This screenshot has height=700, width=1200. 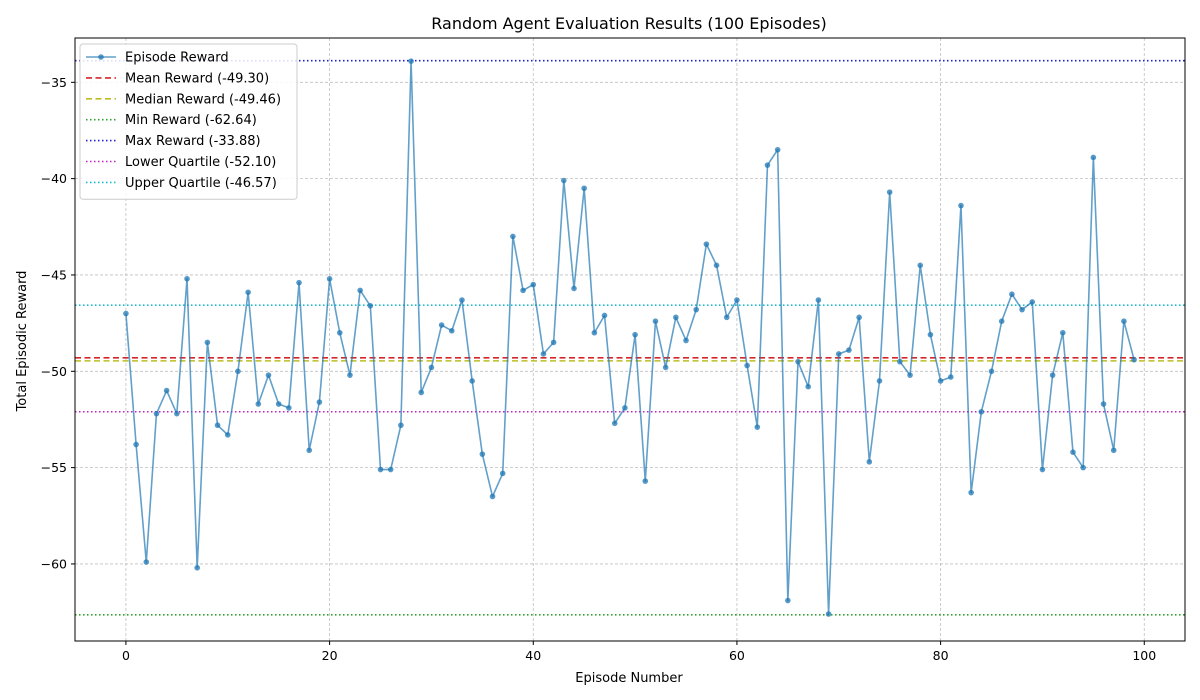 What do you see at coordinates (737, 655) in the screenshot?
I see `x-tick-label: 60` at bounding box center [737, 655].